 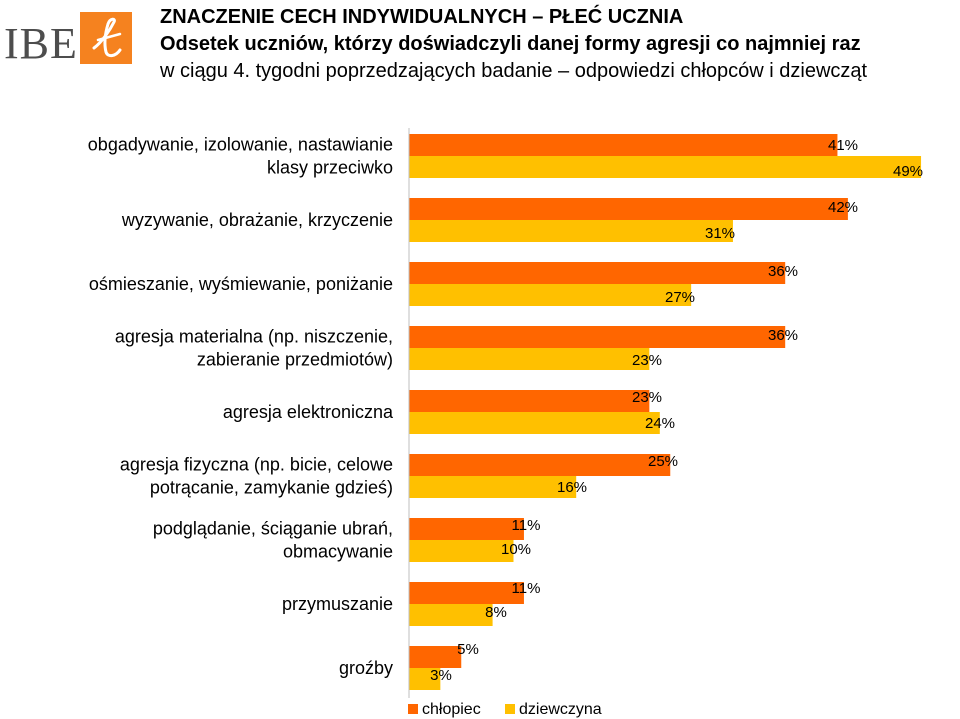 What do you see at coordinates (254, 337) in the screenshot?
I see `category-label: agresja materialna (np. niszczenie,` at bounding box center [254, 337].